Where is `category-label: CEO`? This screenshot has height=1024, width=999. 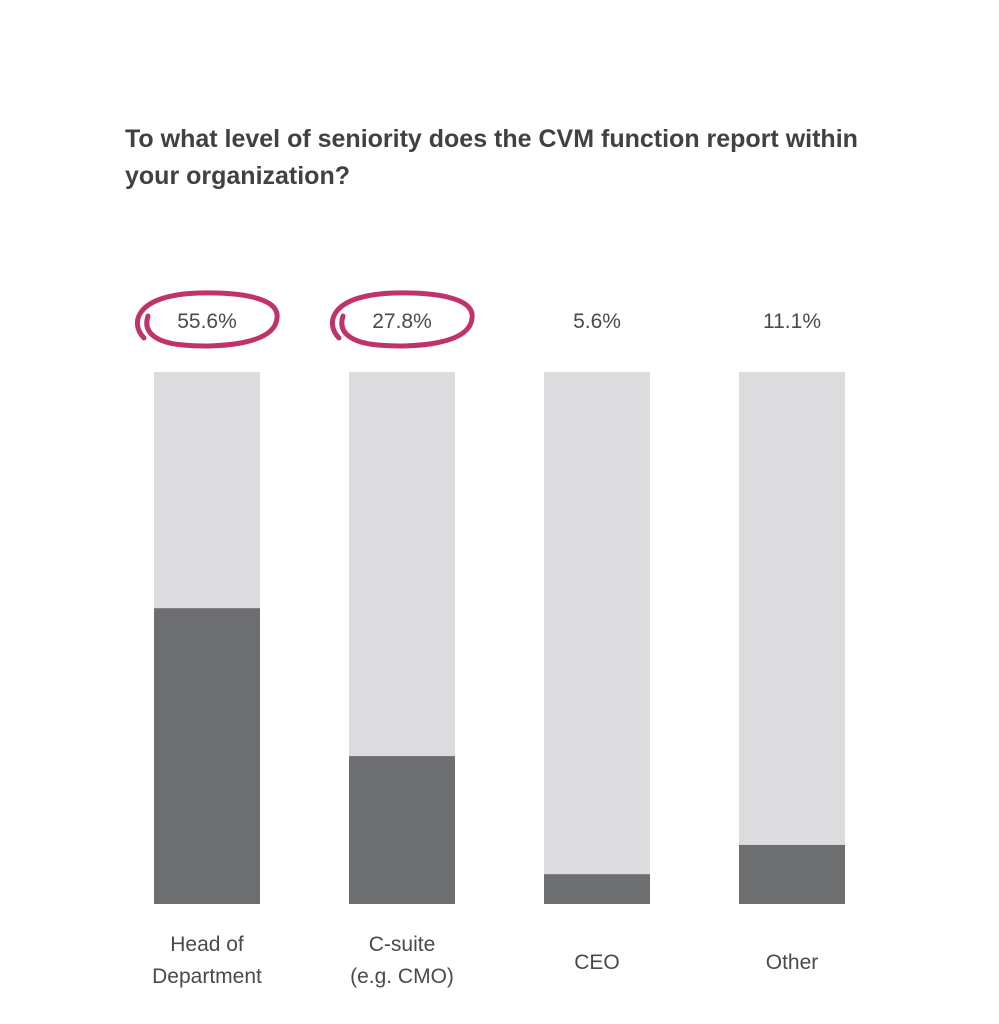
category-label: CEO is located at coordinates (597, 962).